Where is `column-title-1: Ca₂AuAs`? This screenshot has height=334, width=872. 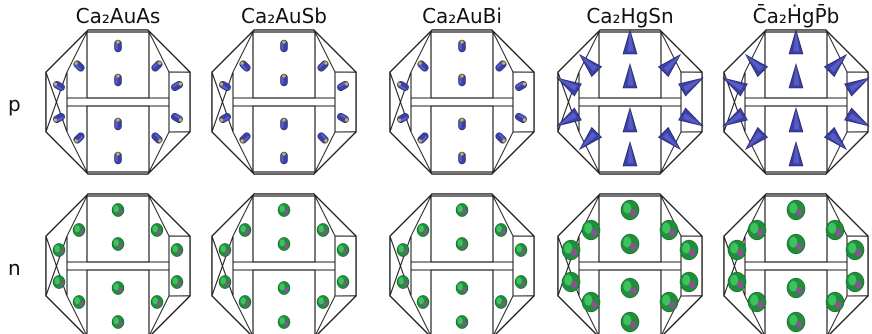 column-title-1: Ca₂AuAs is located at coordinates (118, 16).